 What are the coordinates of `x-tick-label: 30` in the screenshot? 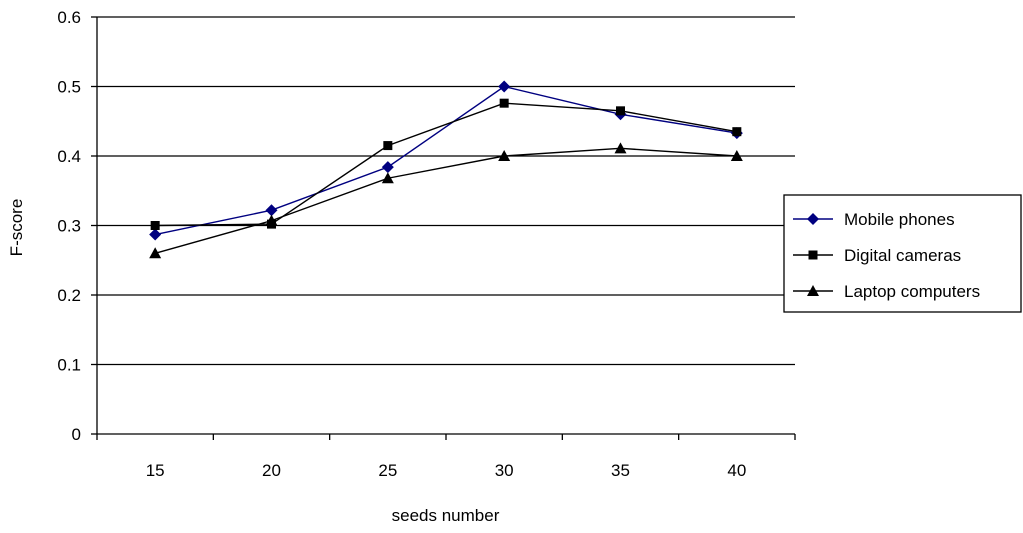 It's located at (504, 470).